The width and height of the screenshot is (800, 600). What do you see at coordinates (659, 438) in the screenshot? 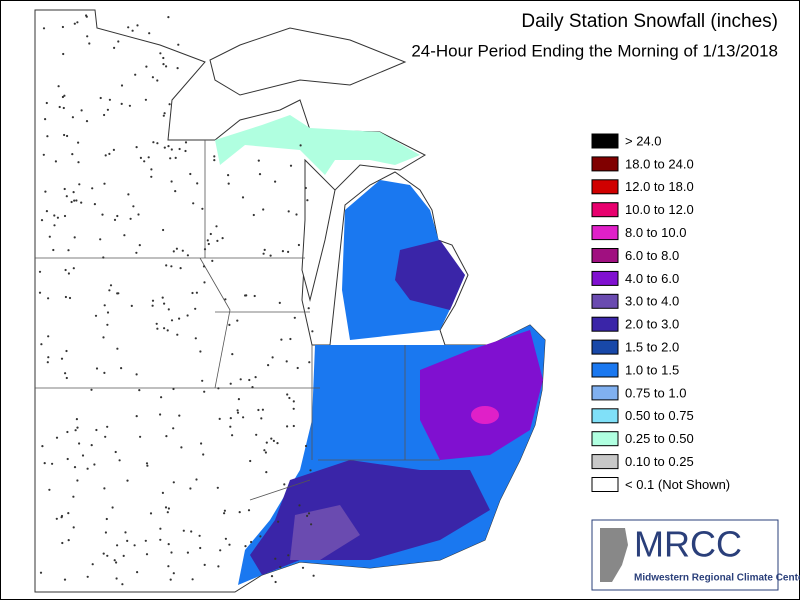
I see `legend-label: 0.25 to 0.50` at bounding box center [659, 438].